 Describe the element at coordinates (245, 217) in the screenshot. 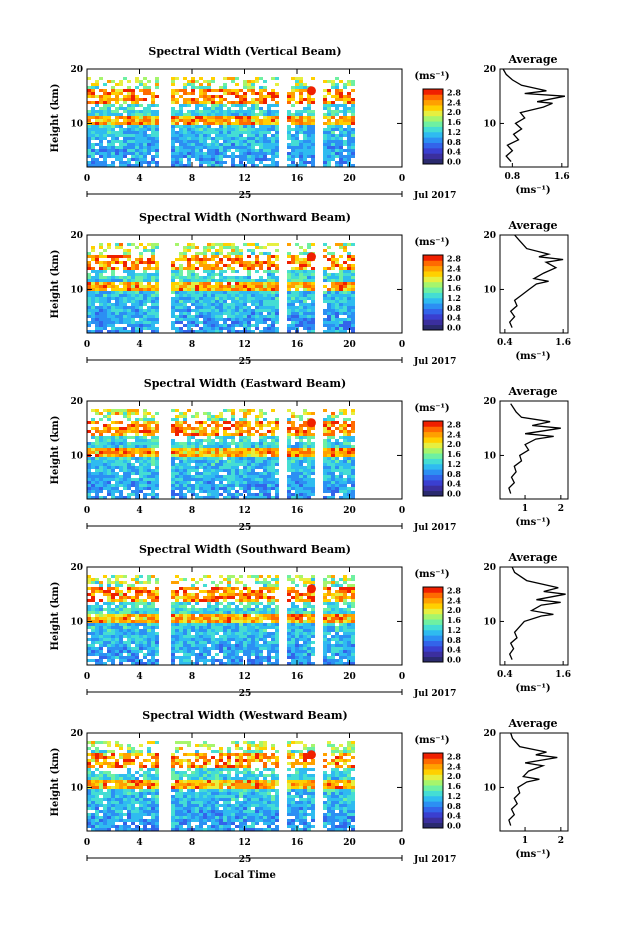

I see `panel-title: Spectral Width (Northward Beam)` at that location.